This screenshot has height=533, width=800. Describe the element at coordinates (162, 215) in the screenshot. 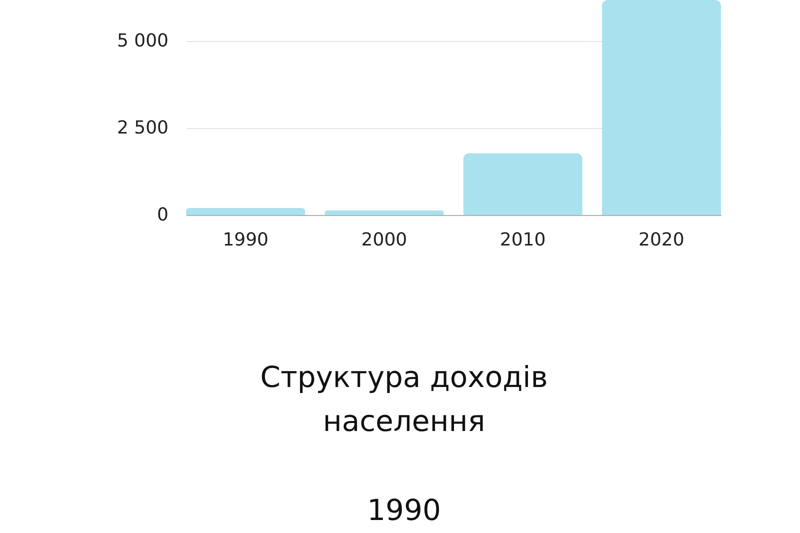

I see `y-tick-label: 0` at that location.